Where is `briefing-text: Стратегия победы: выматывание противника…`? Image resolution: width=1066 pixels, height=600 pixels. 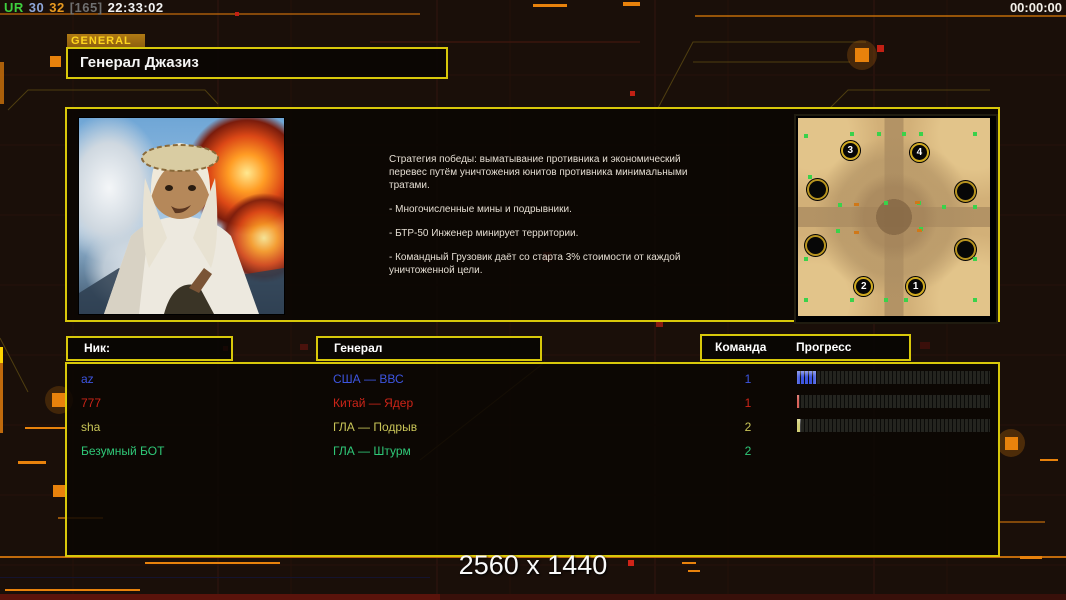
briefing-text: Стратегия победы: выматывание противника… is located at coordinates (545, 220).